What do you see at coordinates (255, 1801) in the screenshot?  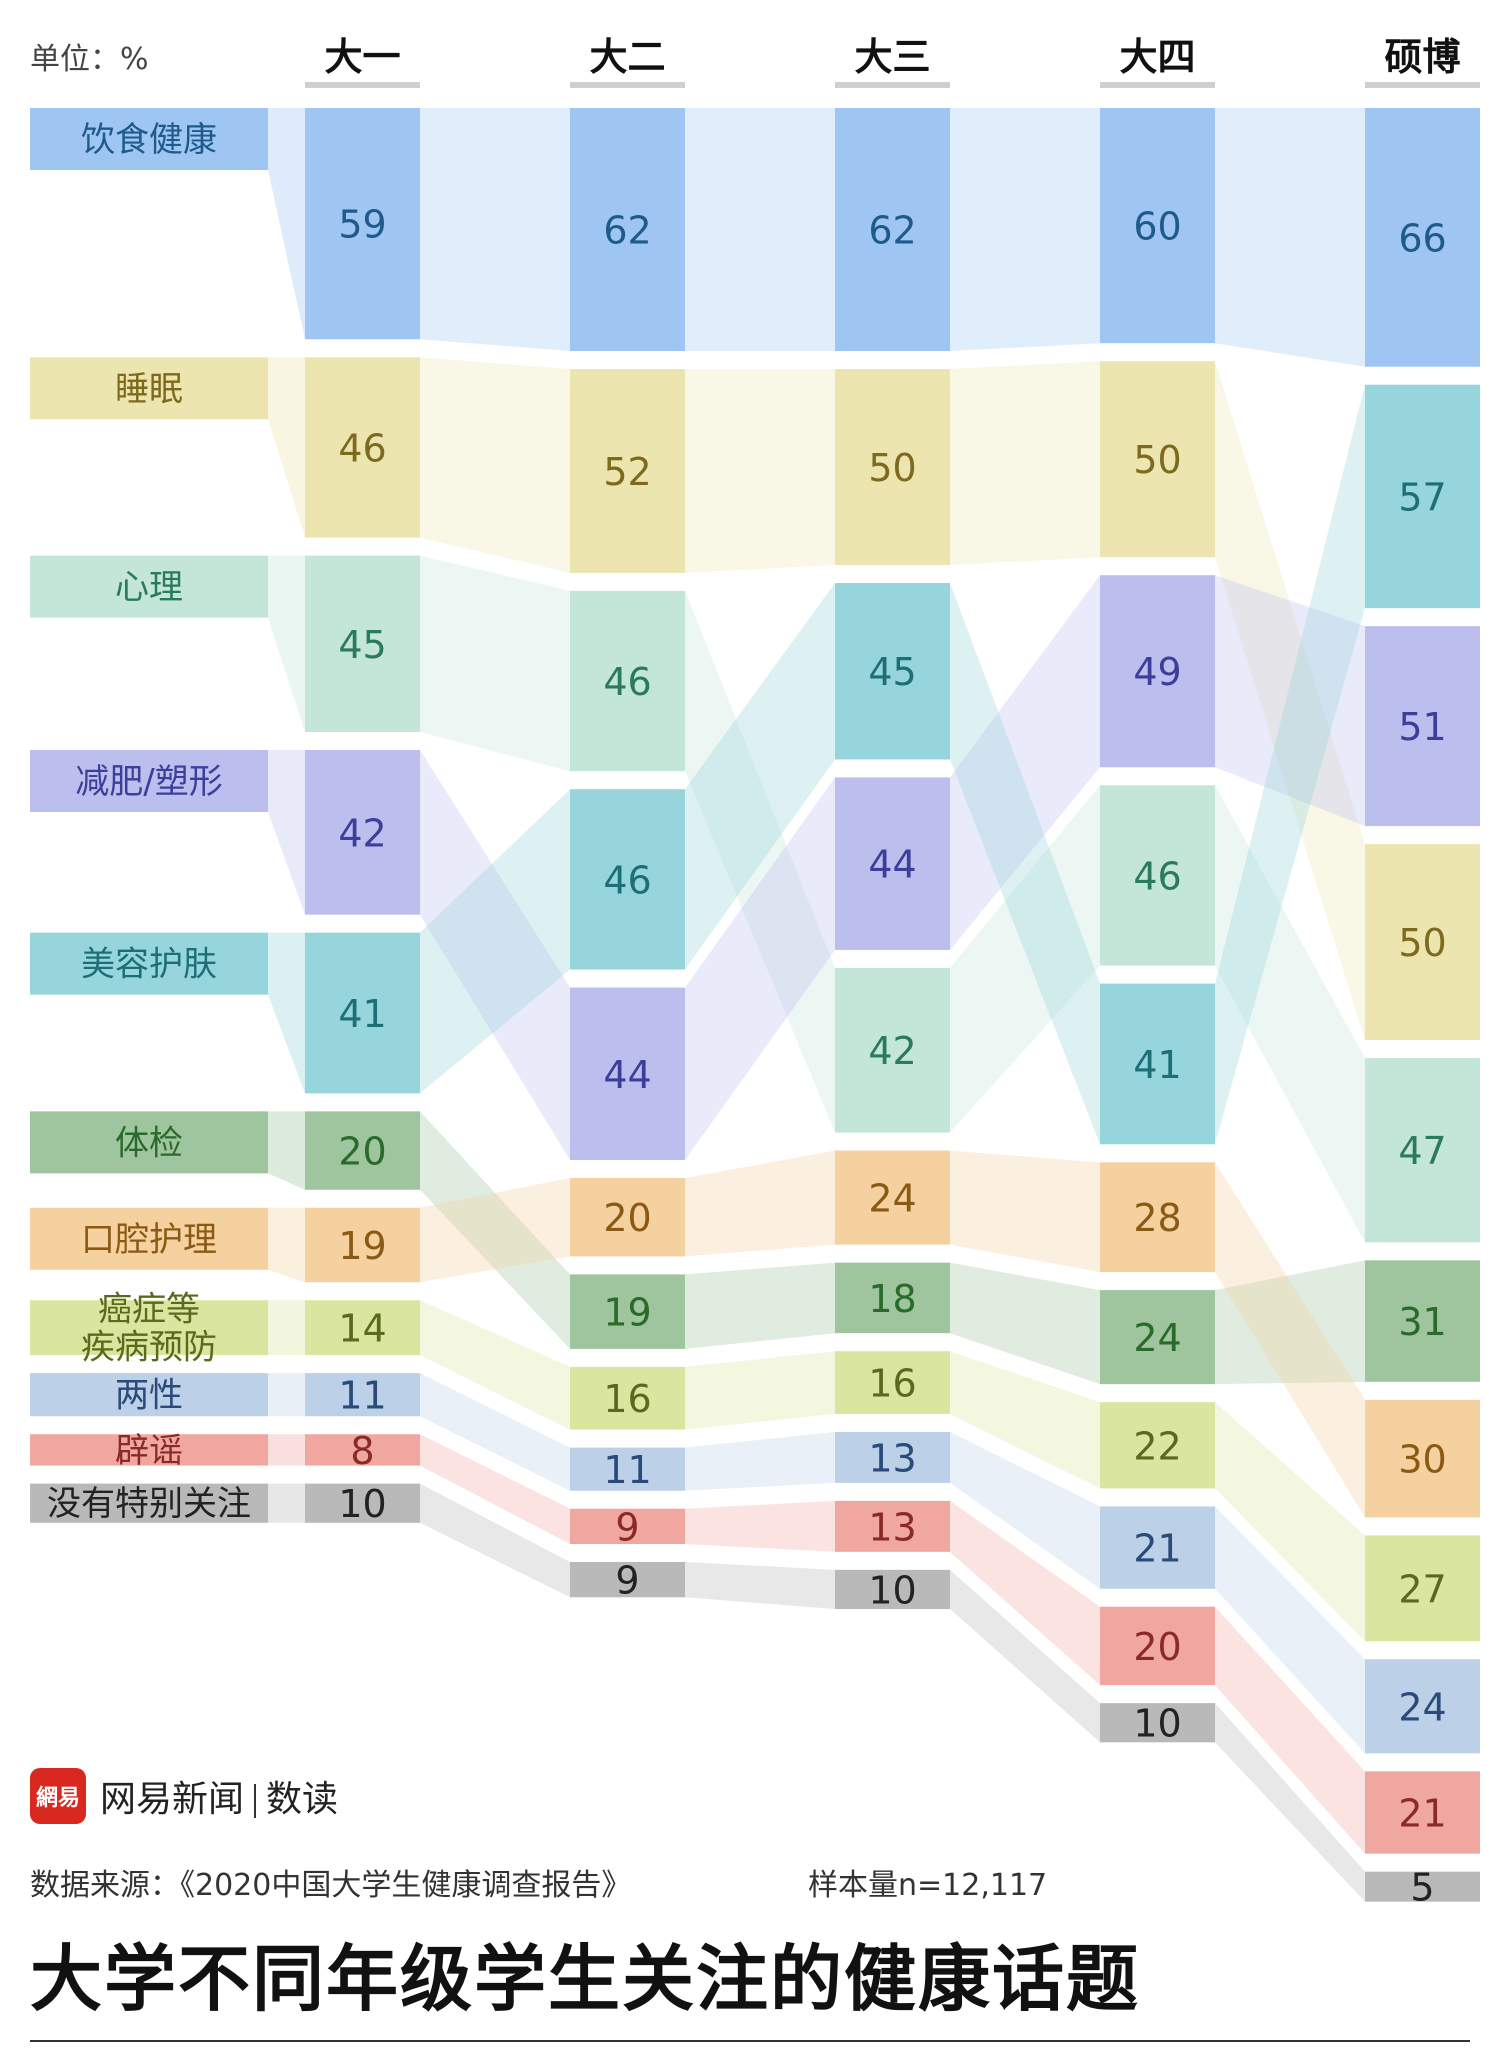 I see `brand-divider` at bounding box center [255, 1801].